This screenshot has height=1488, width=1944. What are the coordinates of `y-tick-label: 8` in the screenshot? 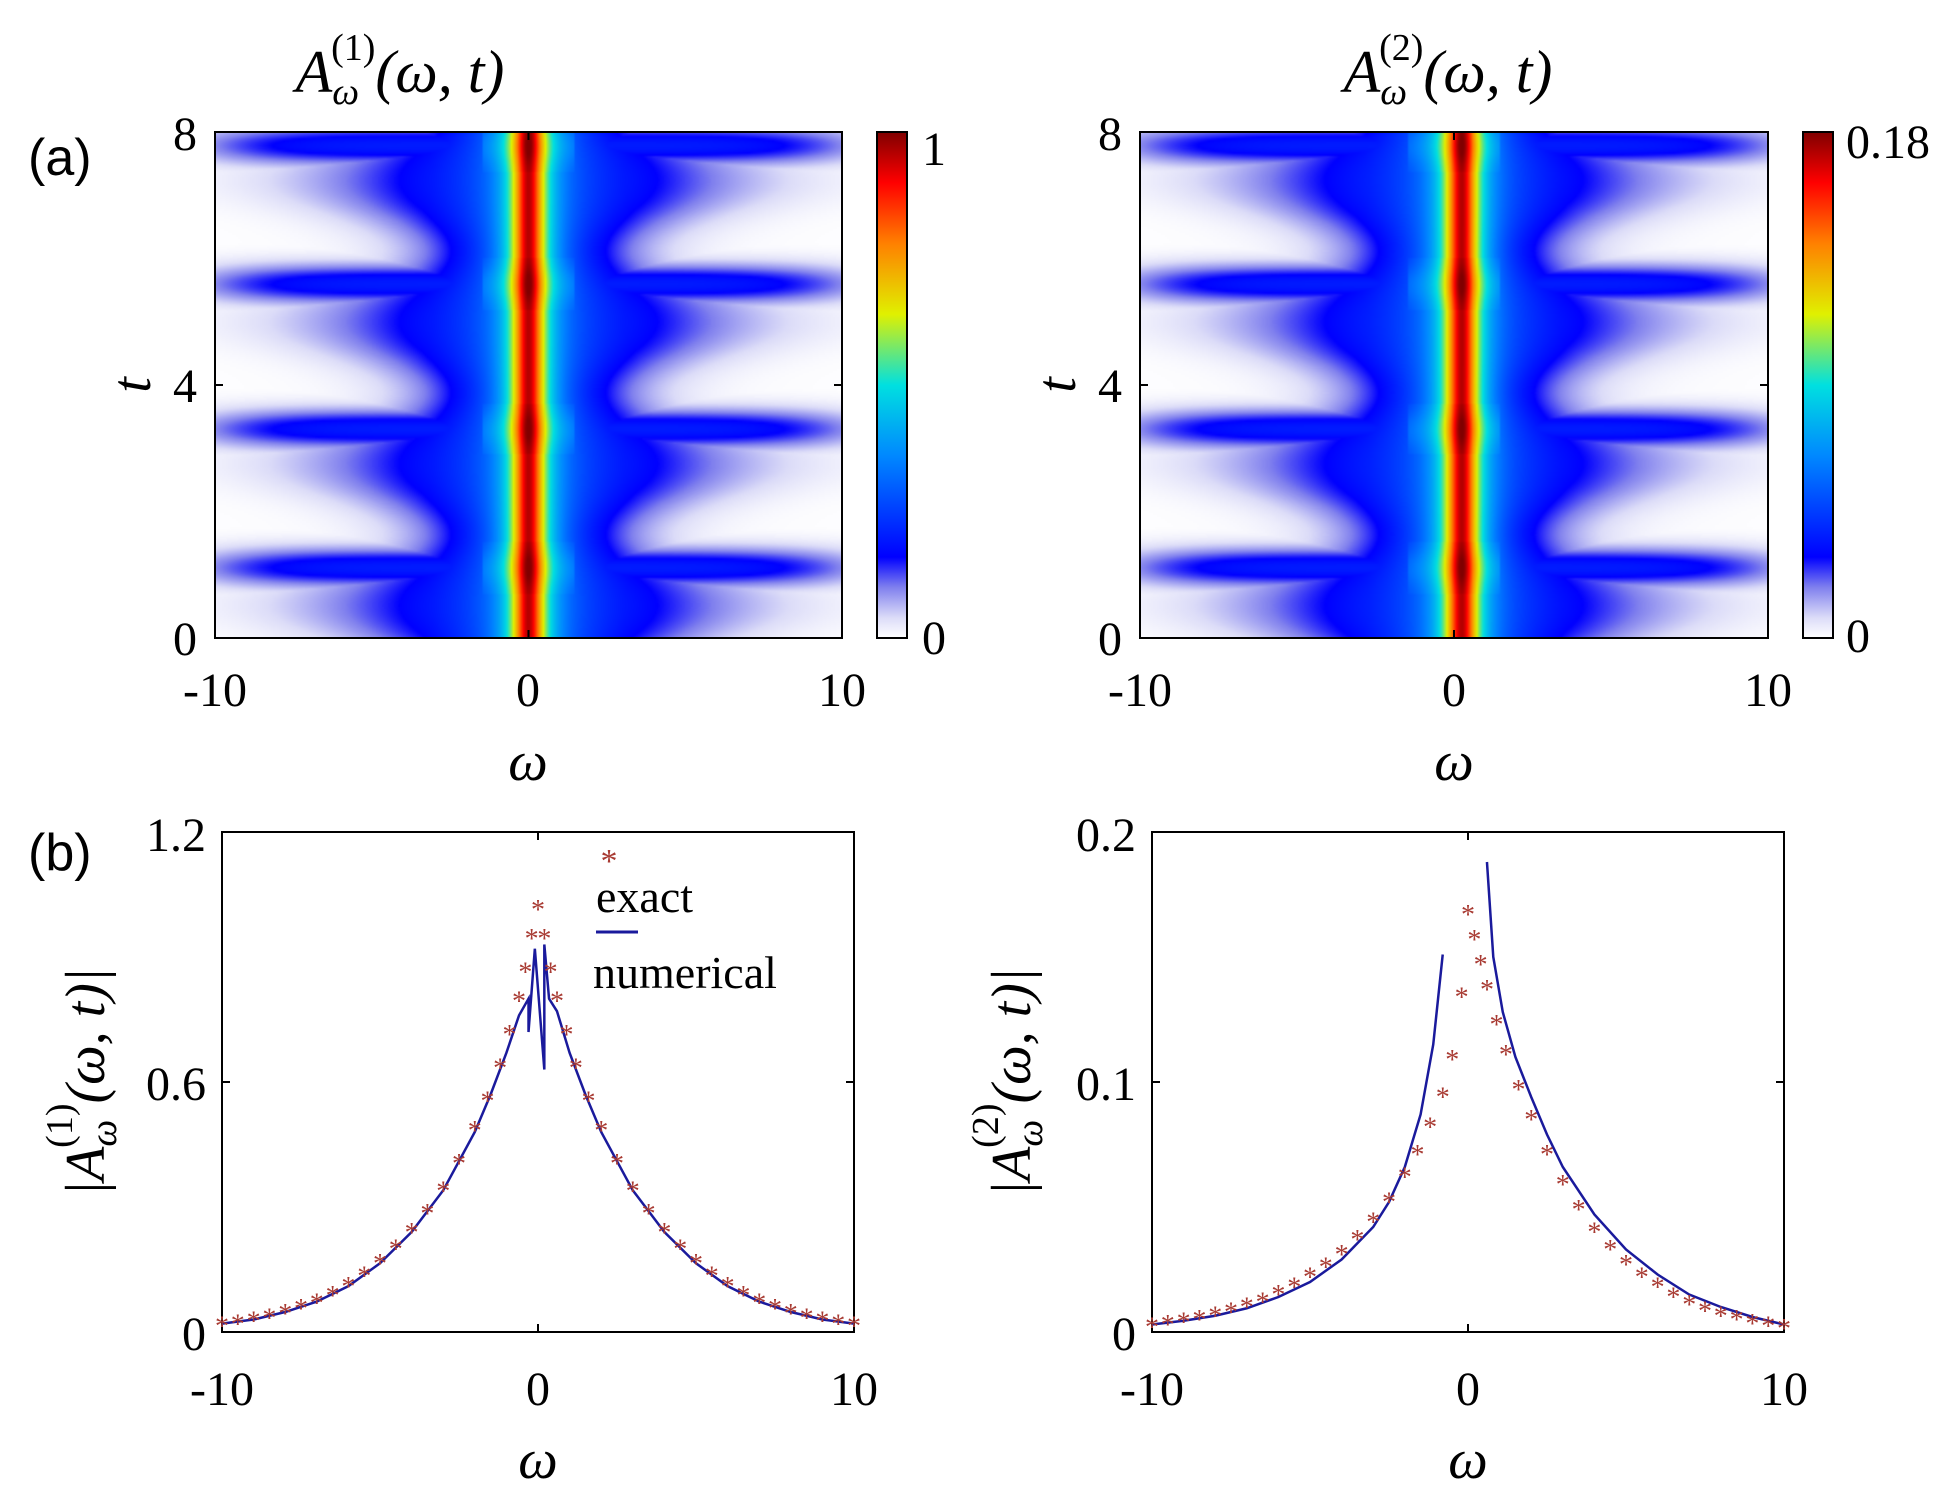 It's located at (185, 134).